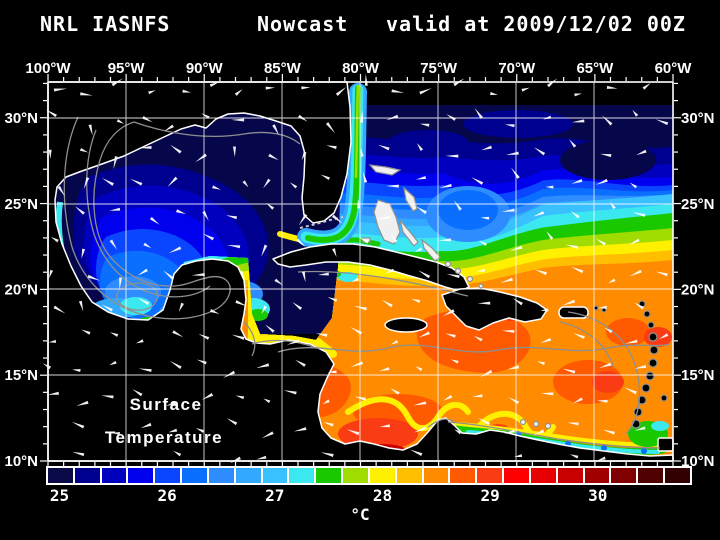 This screenshot has height=540, width=720. I want to click on jamaica-land, so click(406, 325).